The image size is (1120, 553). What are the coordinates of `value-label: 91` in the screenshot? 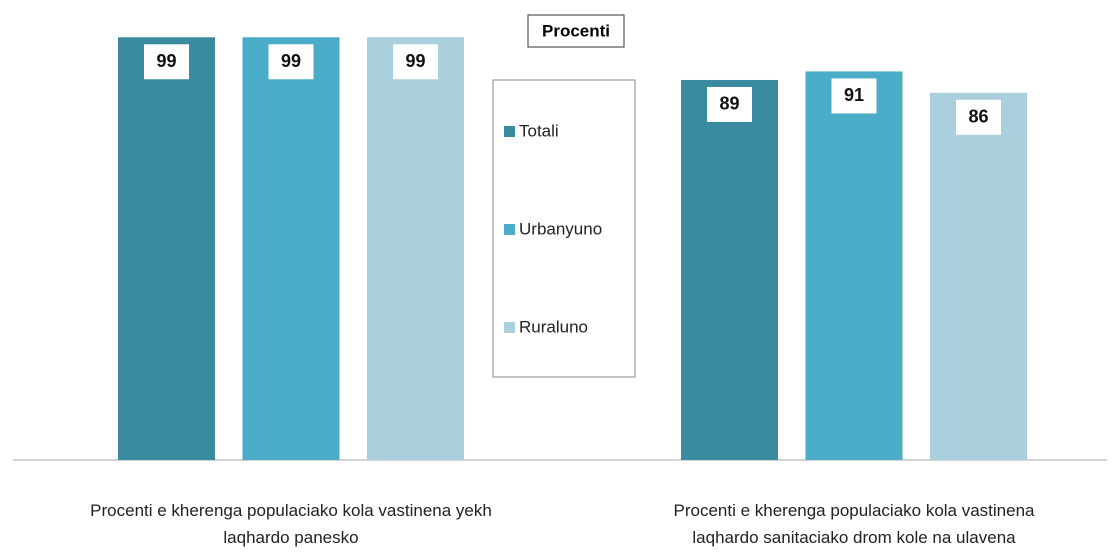 It's located at (854, 95).